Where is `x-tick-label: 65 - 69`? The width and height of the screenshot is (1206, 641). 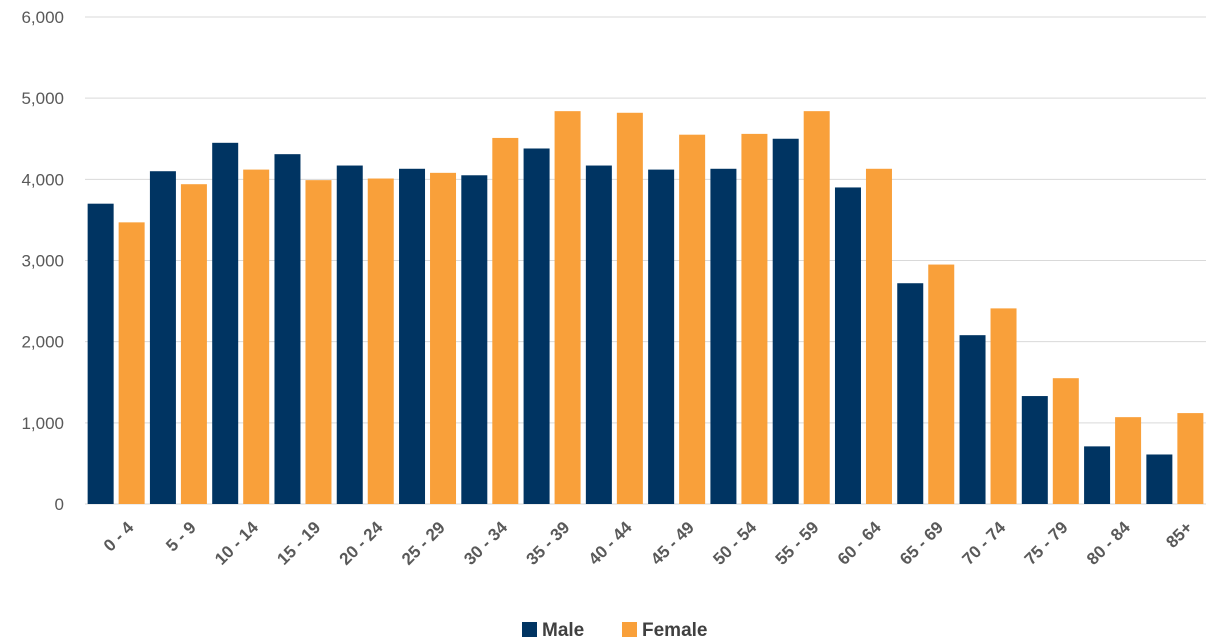 x-tick-label: 65 - 69 is located at coordinates (921, 543).